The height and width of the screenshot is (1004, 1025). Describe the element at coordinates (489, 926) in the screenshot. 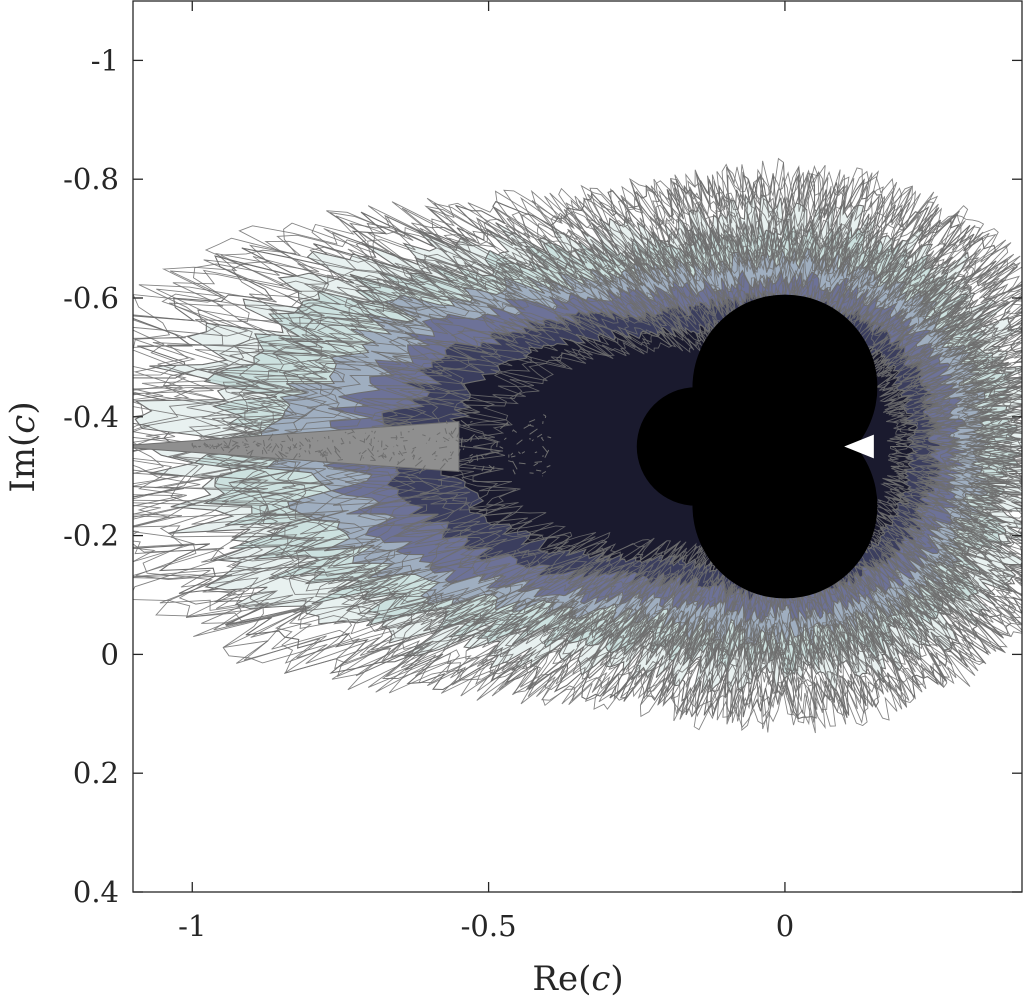

I see `x-tick-label: -0.5` at that location.